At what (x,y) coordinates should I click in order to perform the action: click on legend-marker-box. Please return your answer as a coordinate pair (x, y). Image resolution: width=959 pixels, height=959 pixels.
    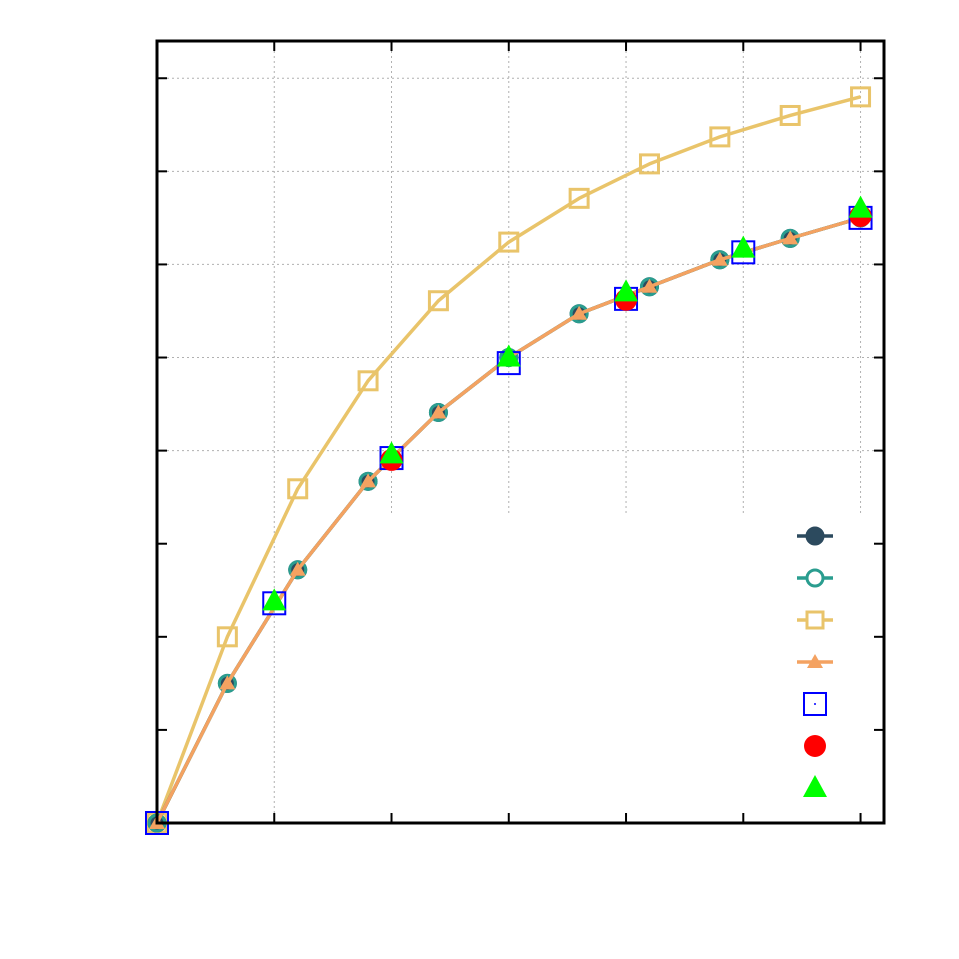
    Looking at the image, I should click on (815, 704).